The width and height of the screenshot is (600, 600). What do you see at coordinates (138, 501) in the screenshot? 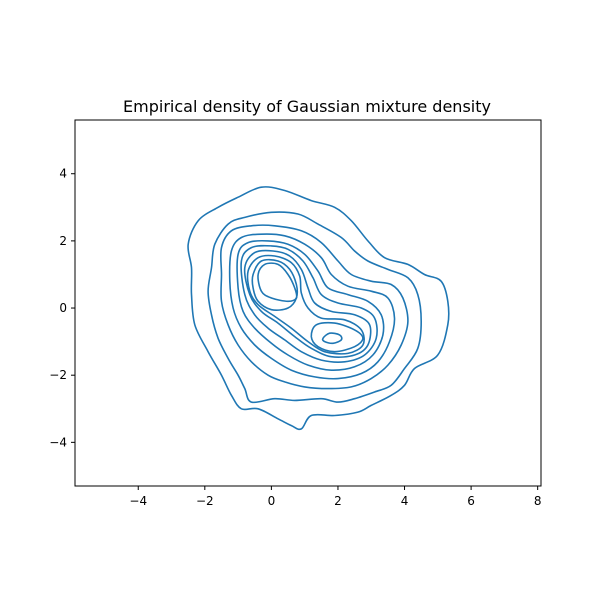
I see `x-tick-label: −4` at bounding box center [138, 501].